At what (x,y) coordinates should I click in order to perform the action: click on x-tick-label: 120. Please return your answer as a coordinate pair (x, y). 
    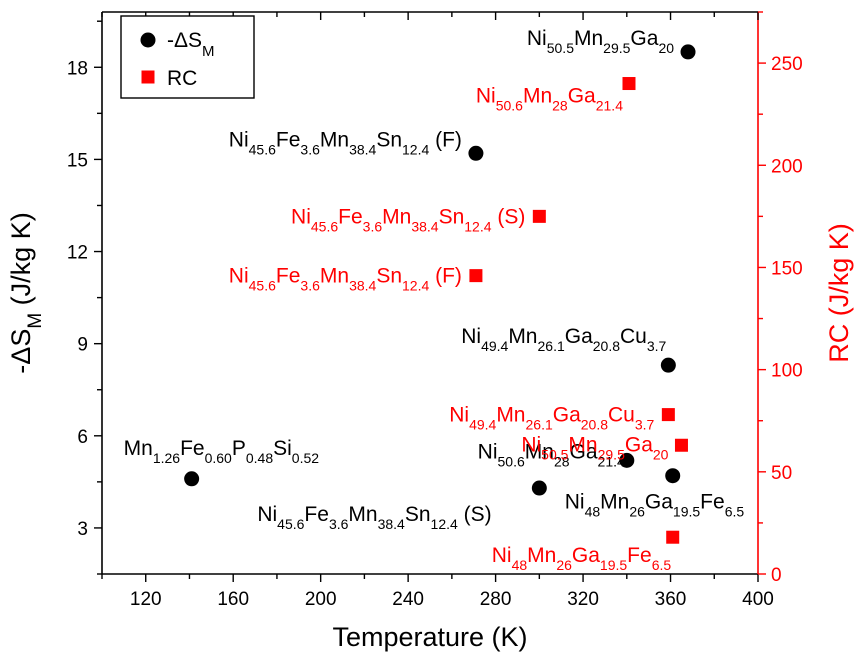
    Looking at the image, I should click on (146, 599).